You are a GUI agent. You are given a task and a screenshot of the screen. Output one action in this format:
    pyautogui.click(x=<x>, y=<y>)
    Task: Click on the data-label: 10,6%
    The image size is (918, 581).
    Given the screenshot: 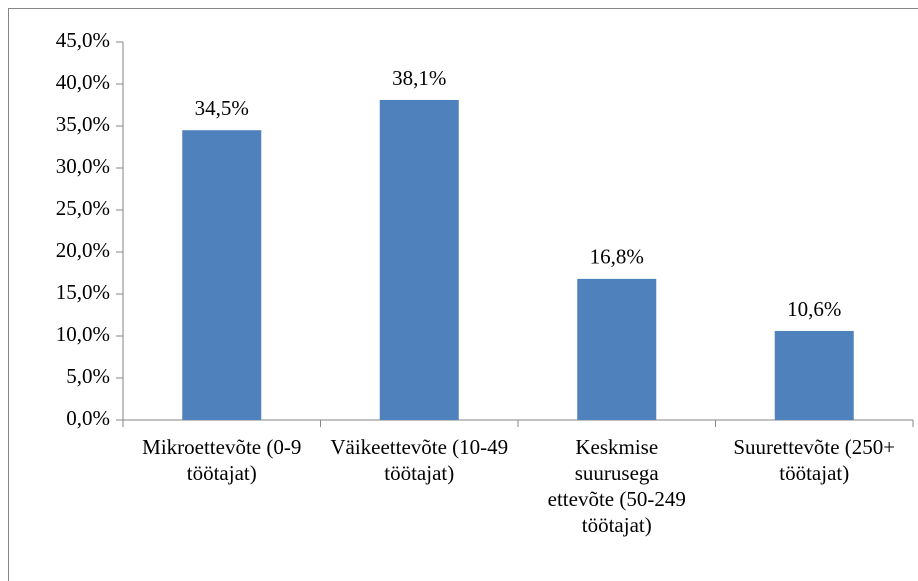 What is the action you would take?
    pyautogui.click(x=814, y=309)
    